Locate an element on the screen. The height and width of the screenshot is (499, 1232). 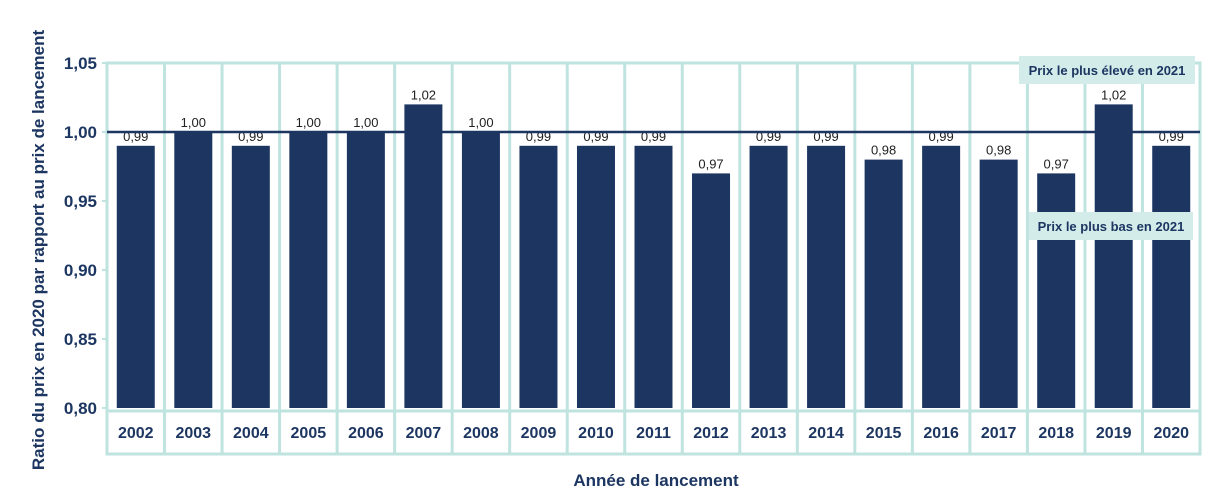
category-label: 2005 is located at coordinates (309, 433).